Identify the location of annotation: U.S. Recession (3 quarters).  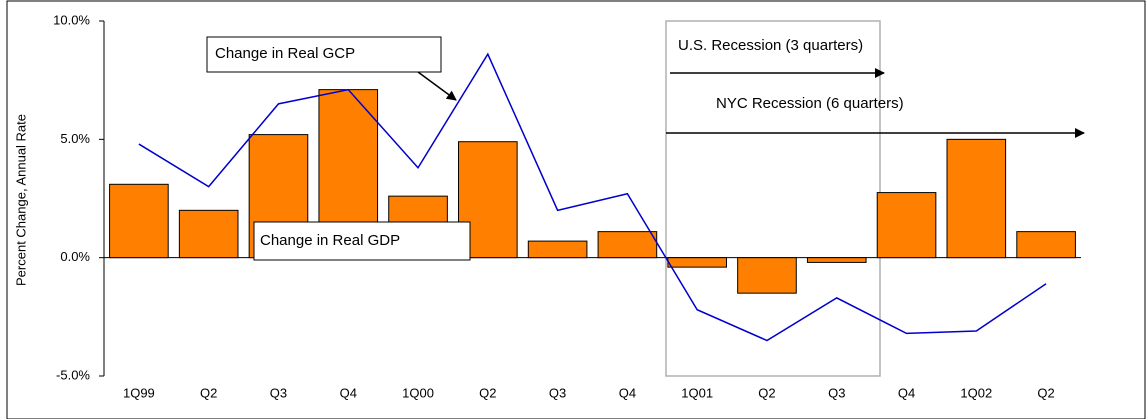
(770, 45).